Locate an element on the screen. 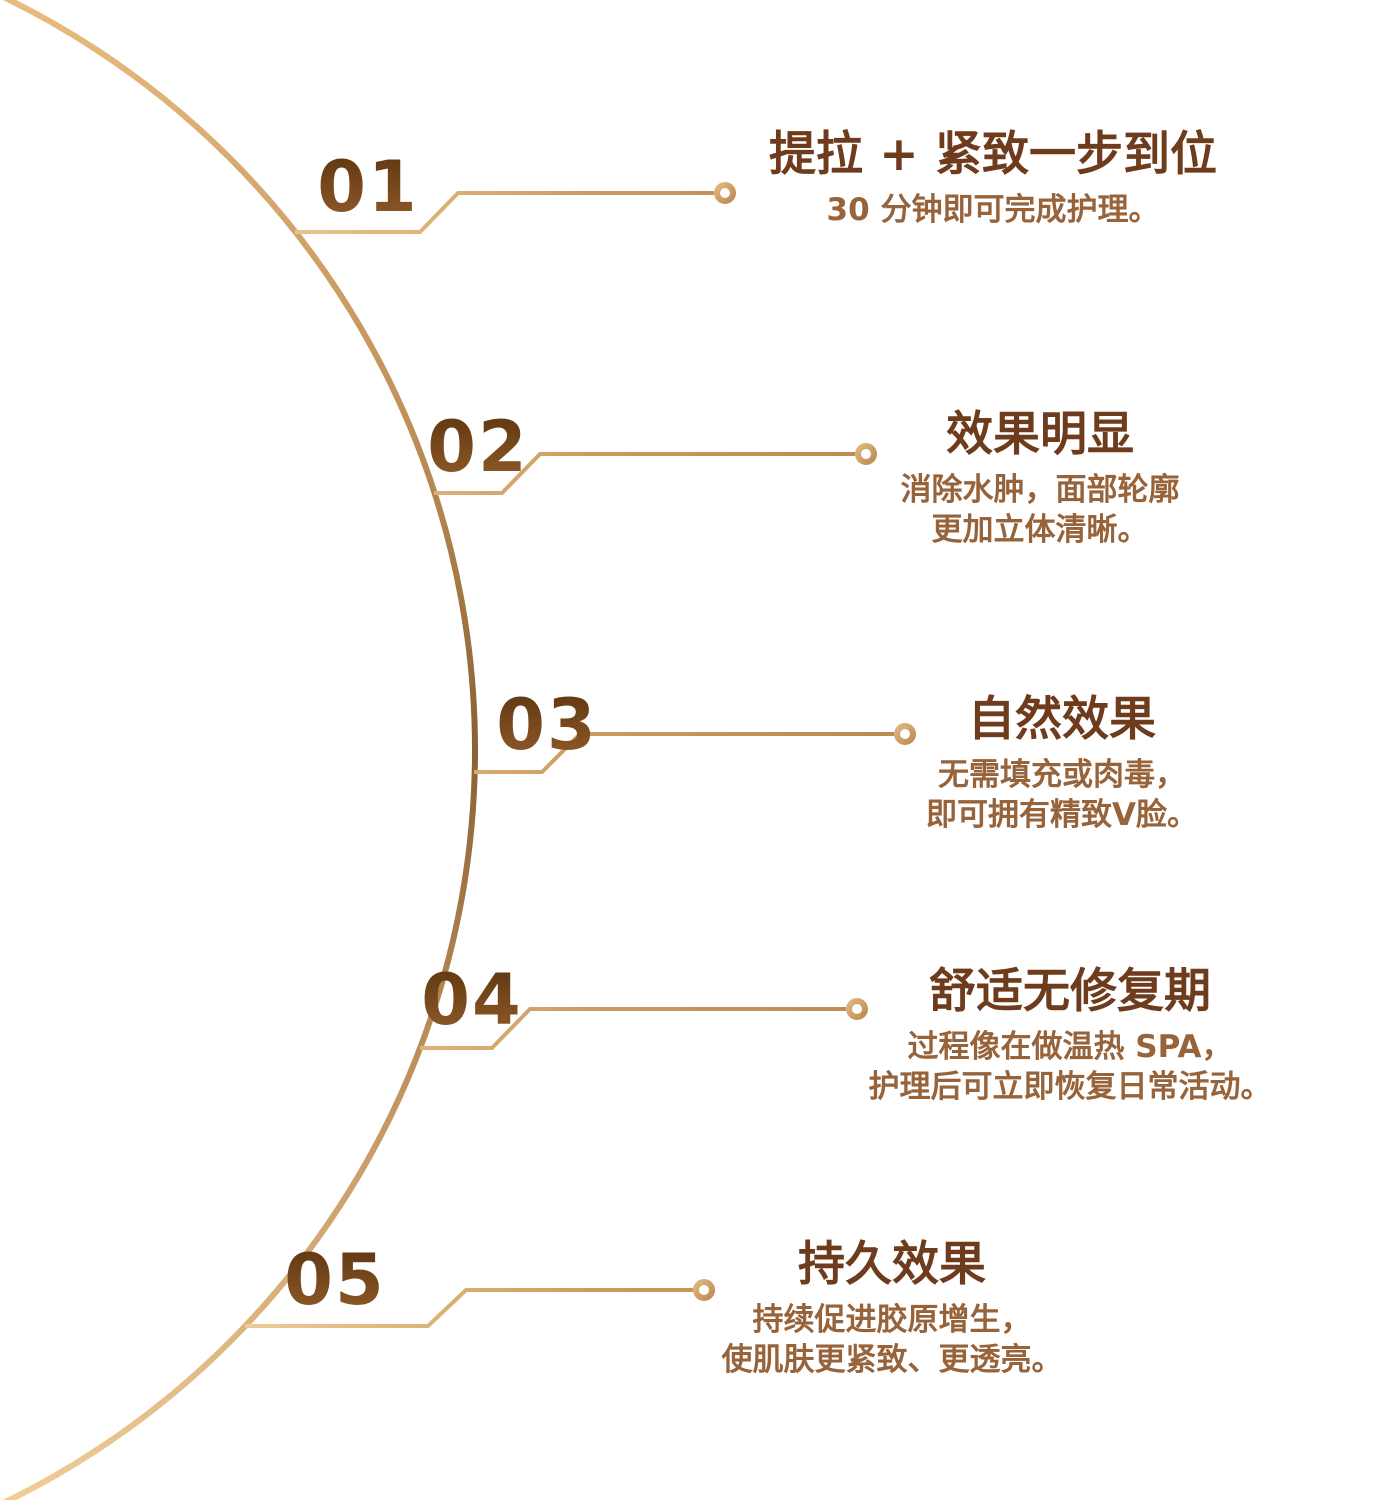 This screenshot has height=1500, width=1390. step-description: 消除水肿，面部轮廓 更加立体清晰。 is located at coordinates (1040, 510).